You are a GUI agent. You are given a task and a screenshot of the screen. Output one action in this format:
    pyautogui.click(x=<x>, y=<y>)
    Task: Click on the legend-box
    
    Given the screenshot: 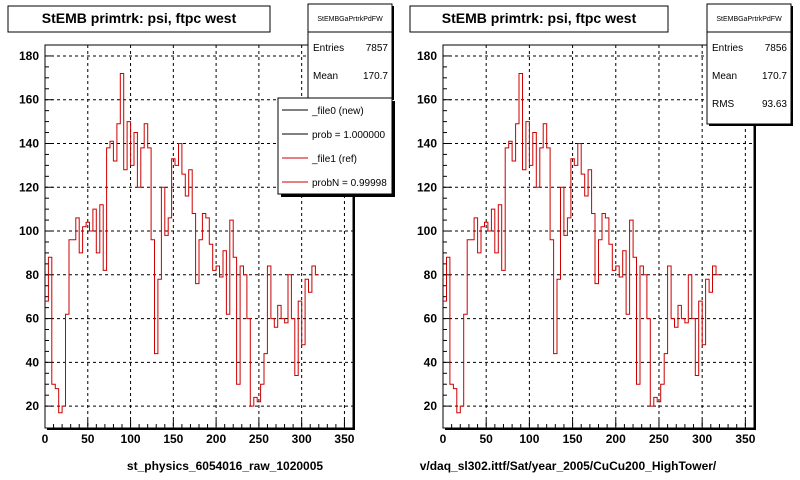 What is the action you would take?
    pyautogui.click(x=335, y=146)
    